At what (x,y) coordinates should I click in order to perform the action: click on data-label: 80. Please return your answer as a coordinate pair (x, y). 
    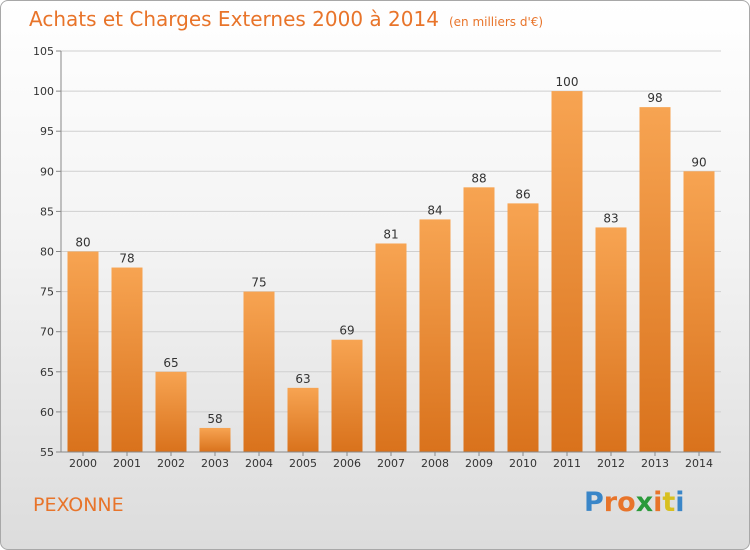
    Looking at the image, I should click on (82, 243).